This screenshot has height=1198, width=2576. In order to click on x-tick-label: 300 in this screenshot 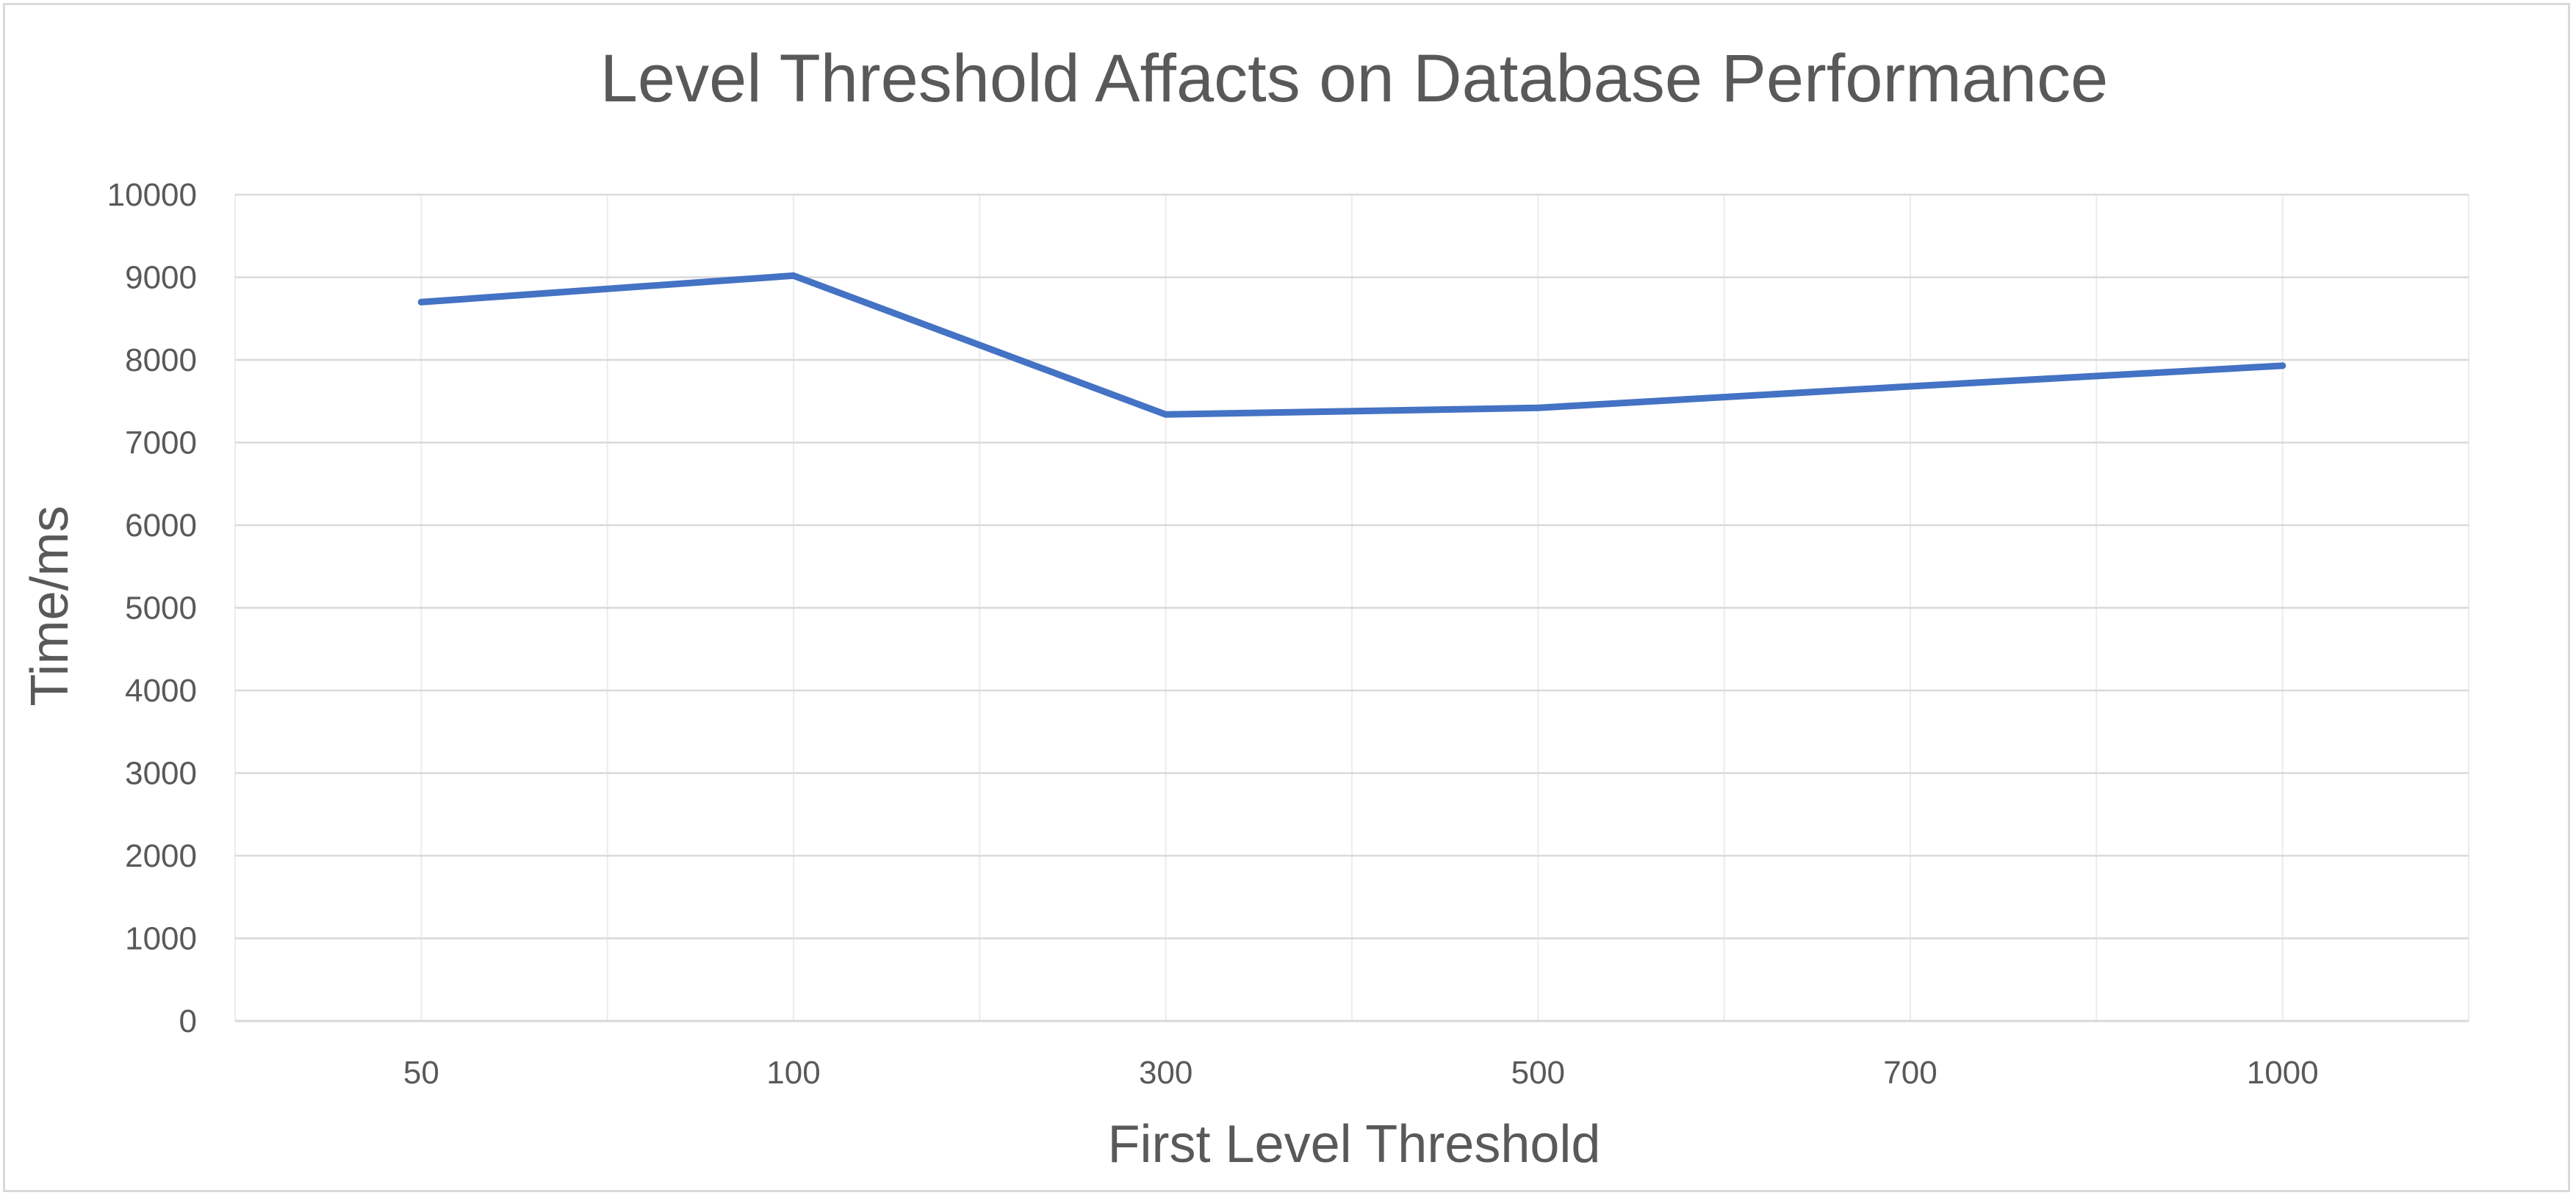, I will do `click(1165, 1073)`.